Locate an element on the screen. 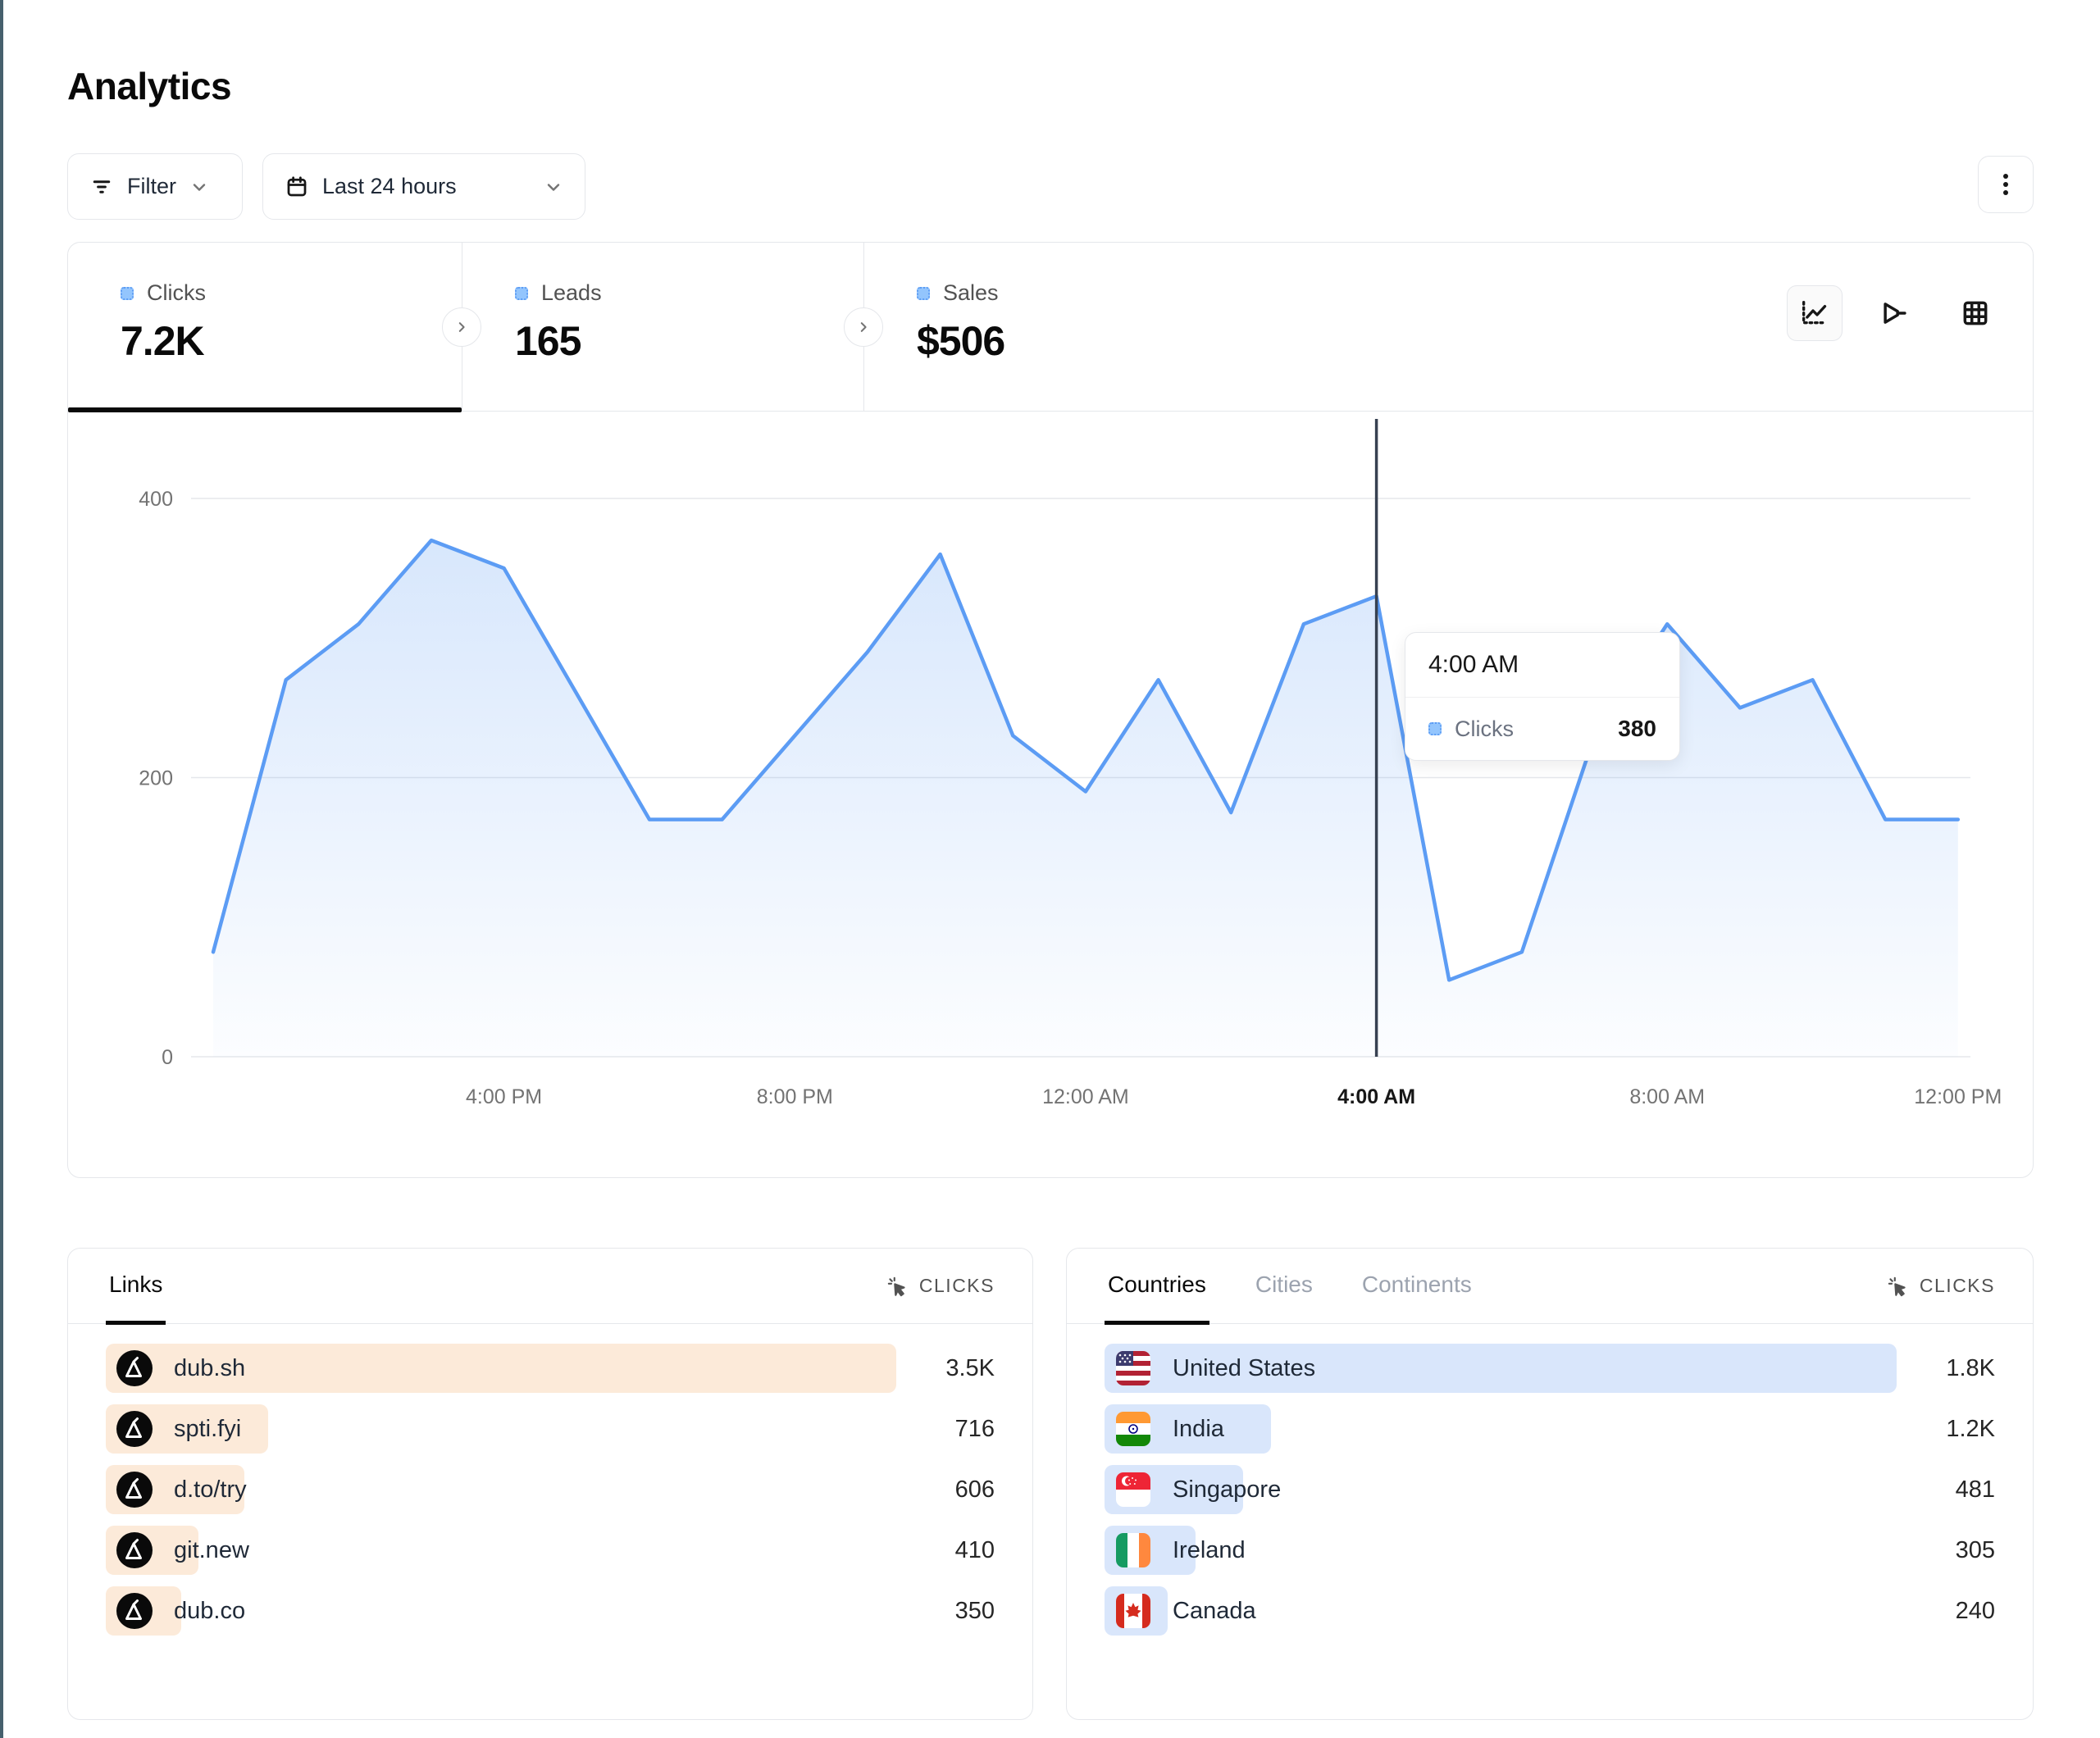 The height and width of the screenshot is (1738, 2100). row-value: 240 is located at coordinates (1975, 1610).